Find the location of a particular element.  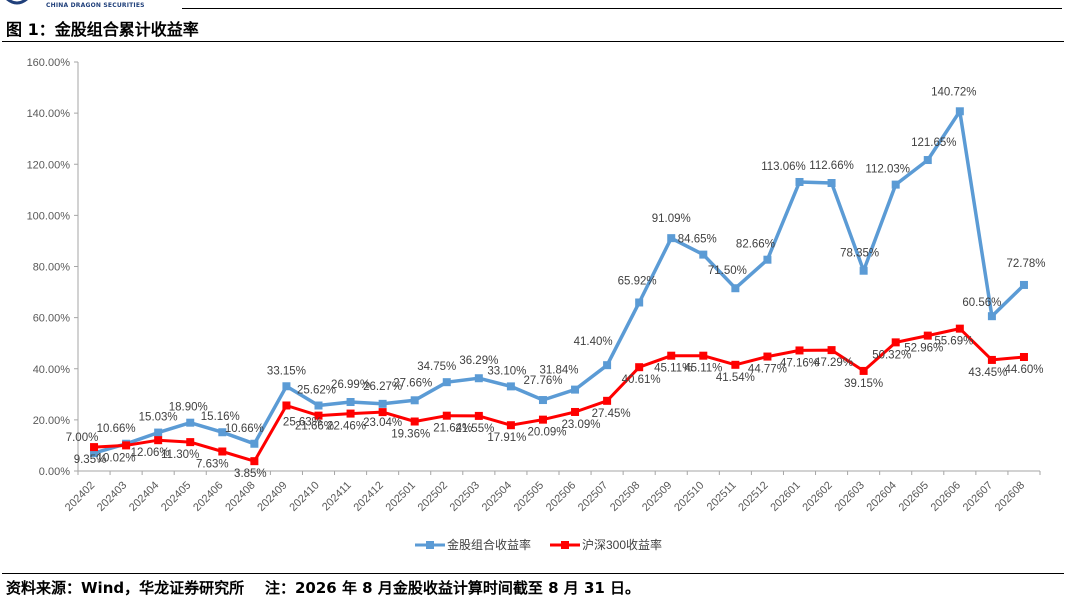

hs300-data-label: 55.69% is located at coordinates (953, 342).